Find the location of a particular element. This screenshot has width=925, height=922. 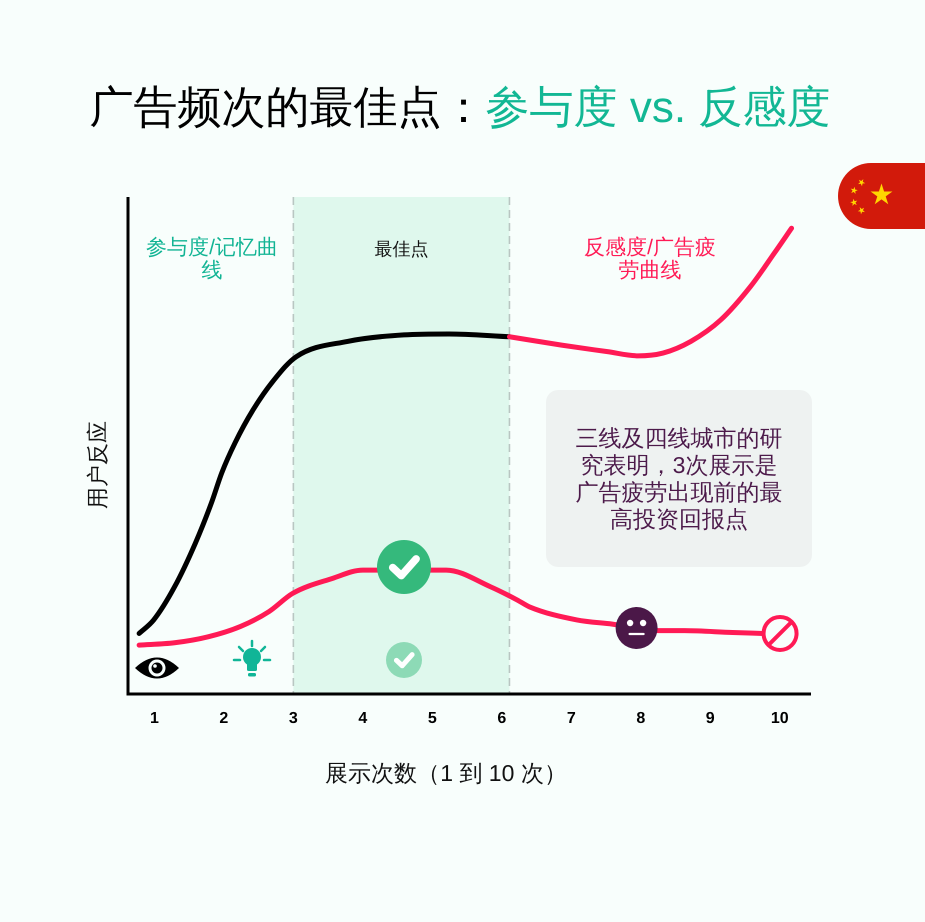

x-tick-label: 8 is located at coordinates (641, 718).